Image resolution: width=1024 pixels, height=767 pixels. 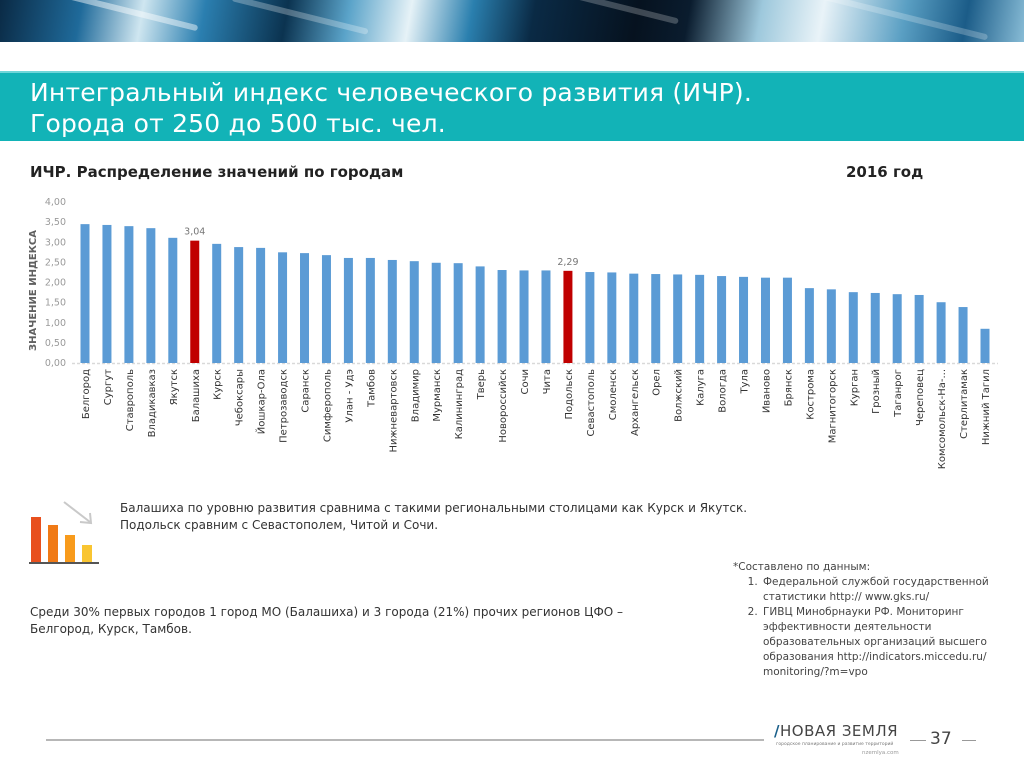 What do you see at coordinates (371, 388) in the screenshot?
I see `x-tick-label: Тамбов` at bounding box center [371, 388].